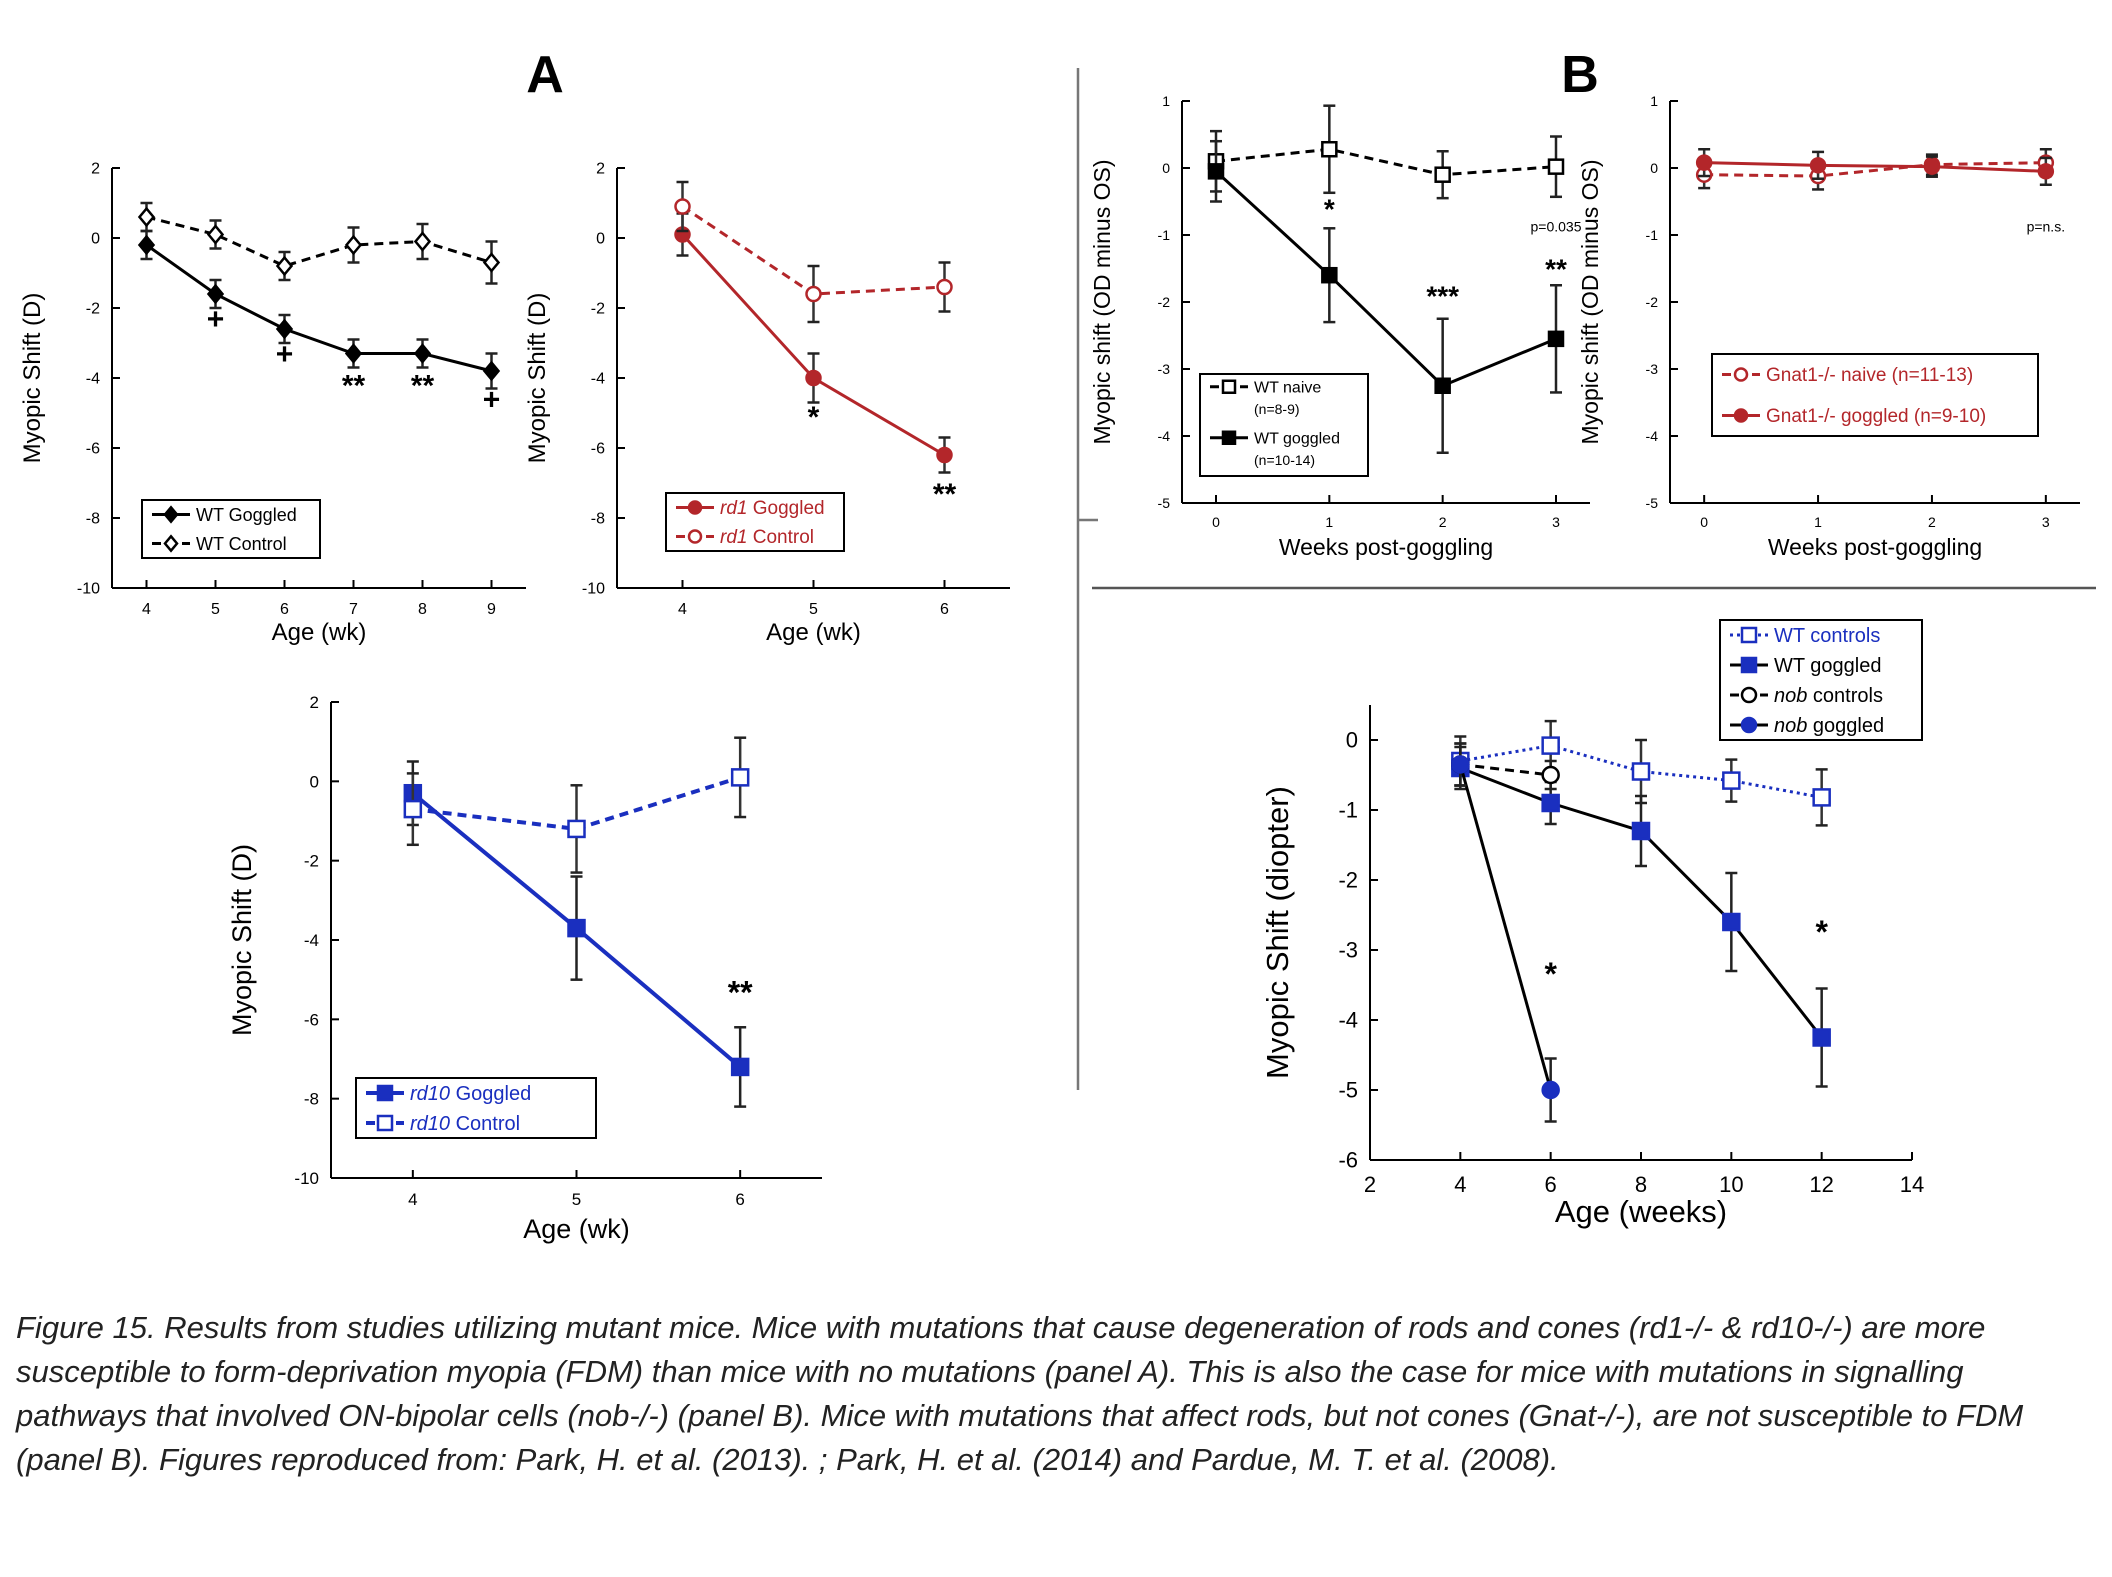  I want to click on y-tick-label: -8, so click(93, 519).